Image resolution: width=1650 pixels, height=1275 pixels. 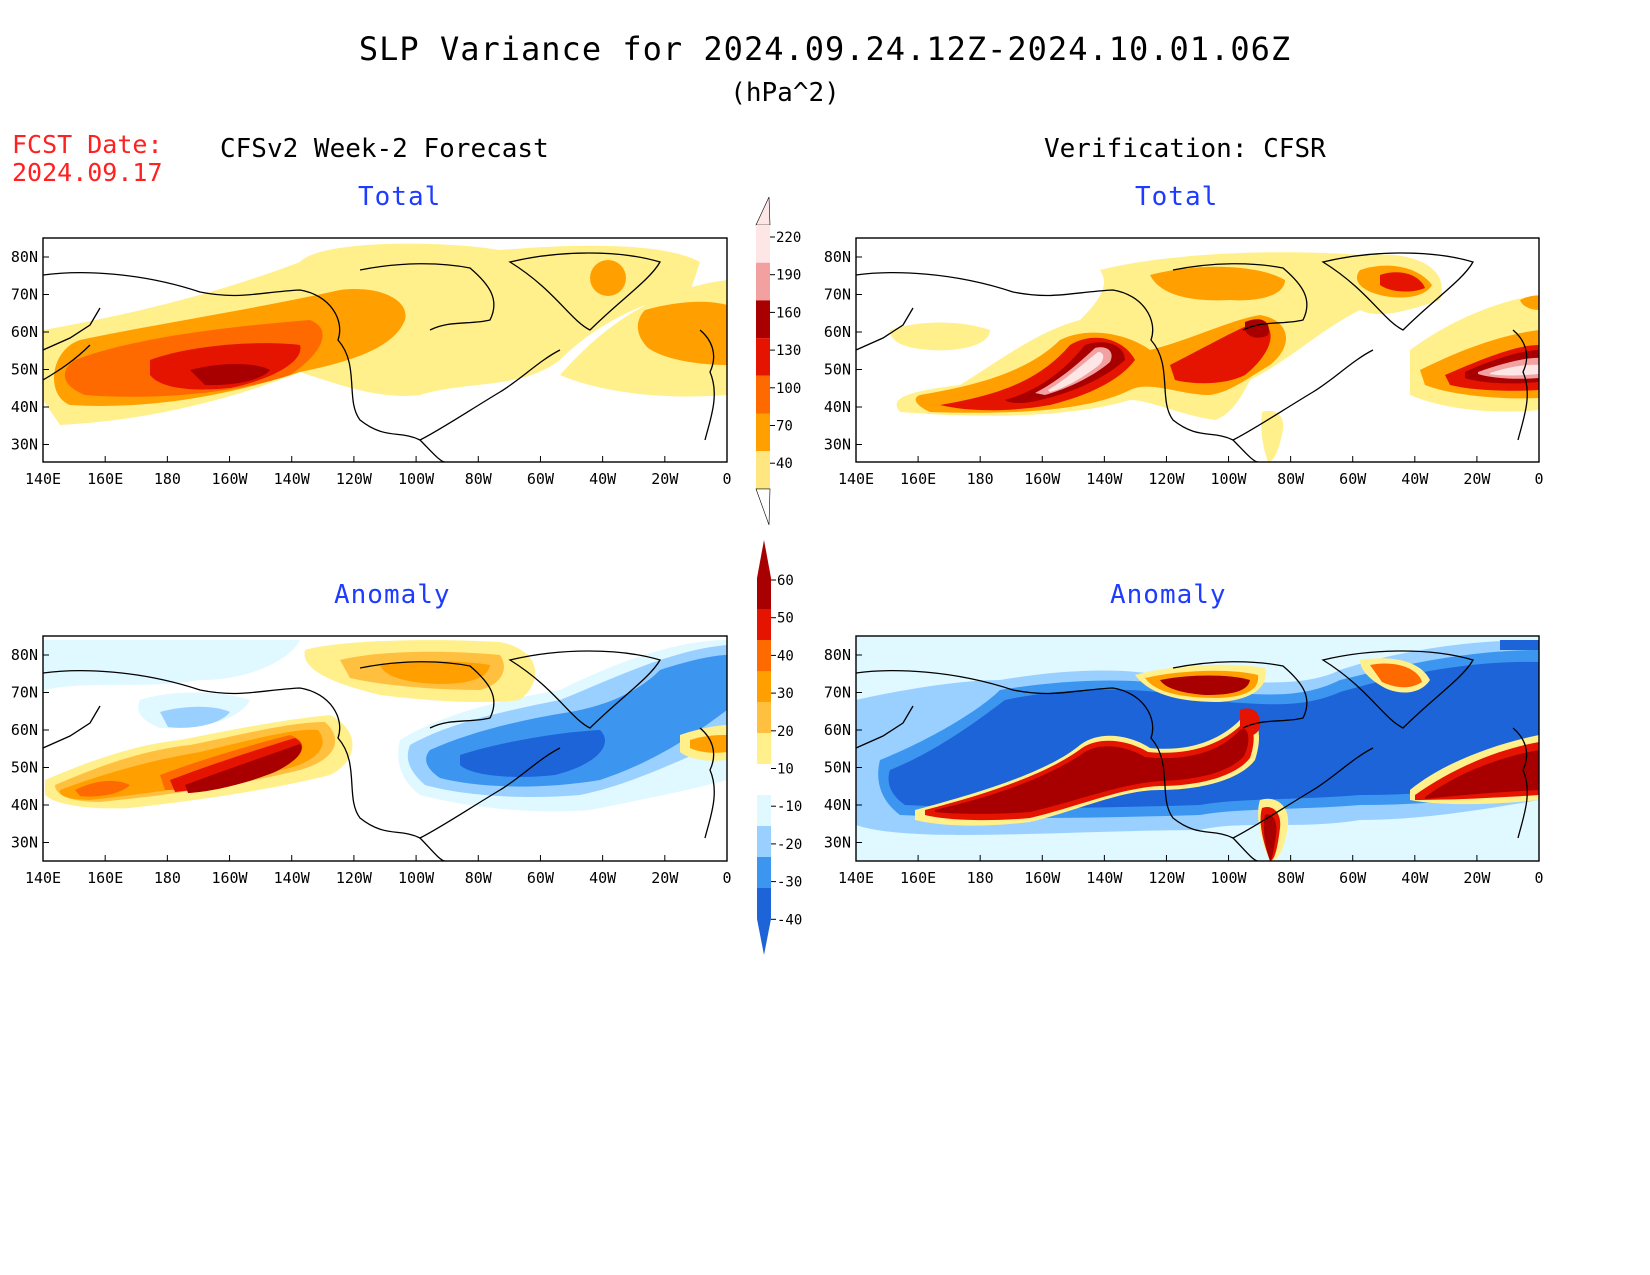 What do you see at coordinates (665, 479) in the screenshot?
I see `forecast-total-lon-label: 20W` at bounding box center [665, 479].